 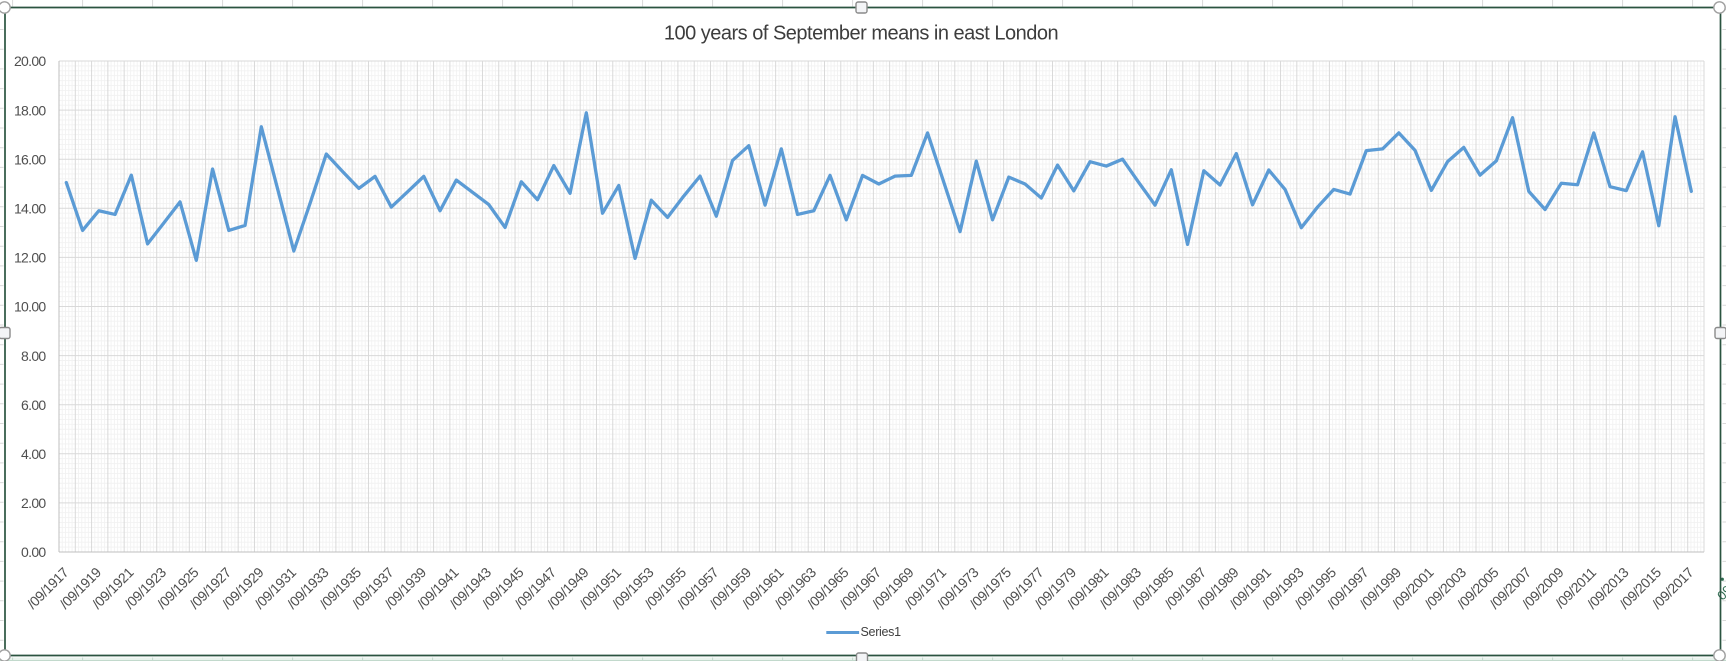 What do you see at coordinates (30, 307) in the screenshot?
I see `svg-text: 10.00` at bounding box center [30, 307].